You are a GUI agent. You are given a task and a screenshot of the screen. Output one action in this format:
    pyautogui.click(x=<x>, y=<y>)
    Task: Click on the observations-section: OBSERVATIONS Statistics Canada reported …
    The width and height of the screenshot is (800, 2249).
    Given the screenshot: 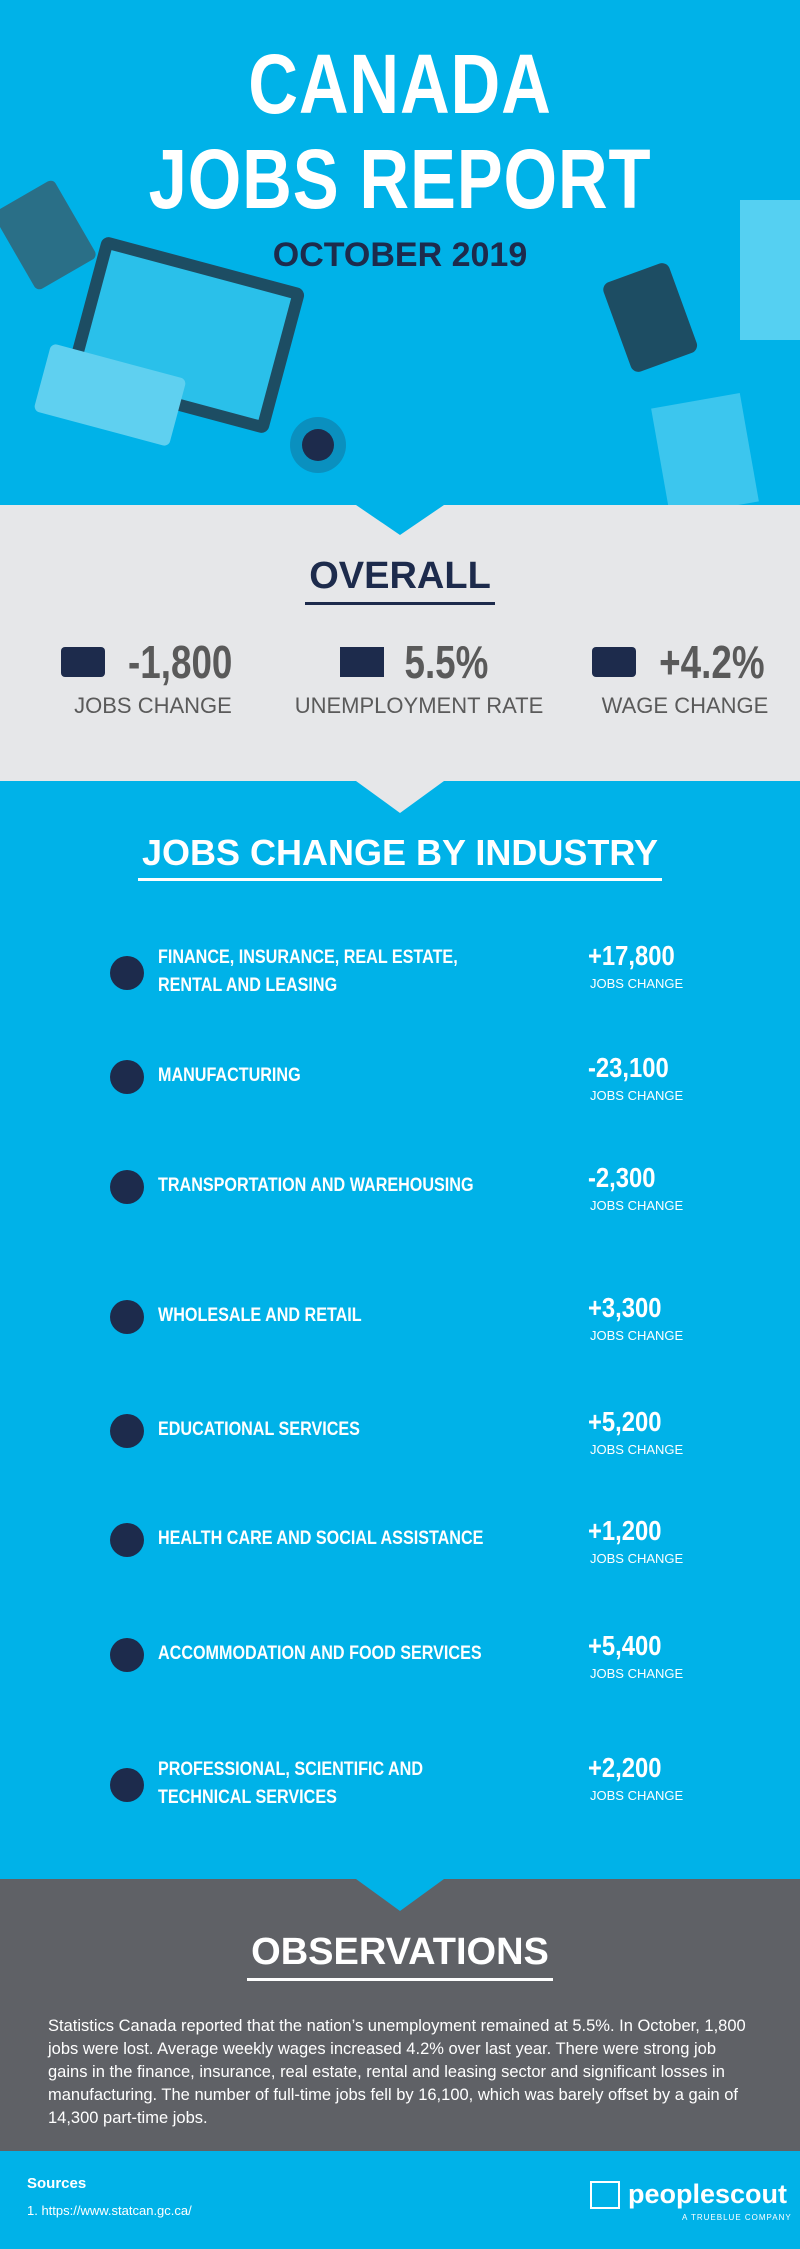 What is the action you would take?
    pyautogui.click(x=400, y=2015)
    